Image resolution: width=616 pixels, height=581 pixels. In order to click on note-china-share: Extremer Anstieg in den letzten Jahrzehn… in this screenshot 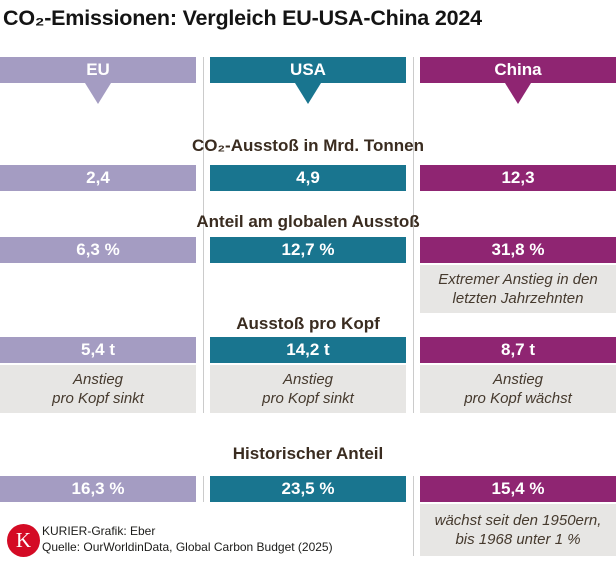, I will do `click(518, 289)`.